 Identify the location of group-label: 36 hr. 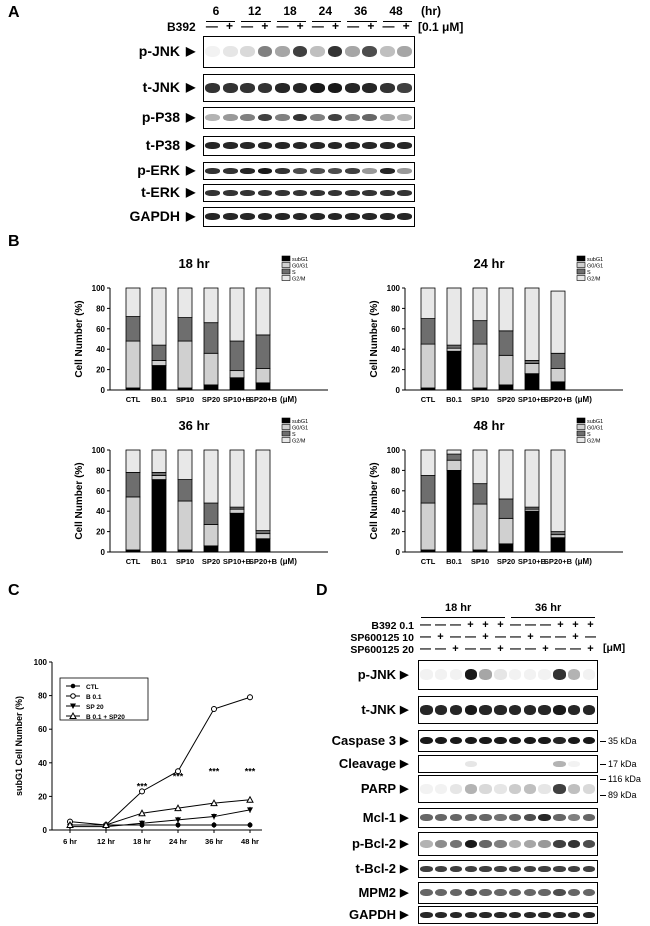
(548, 608).